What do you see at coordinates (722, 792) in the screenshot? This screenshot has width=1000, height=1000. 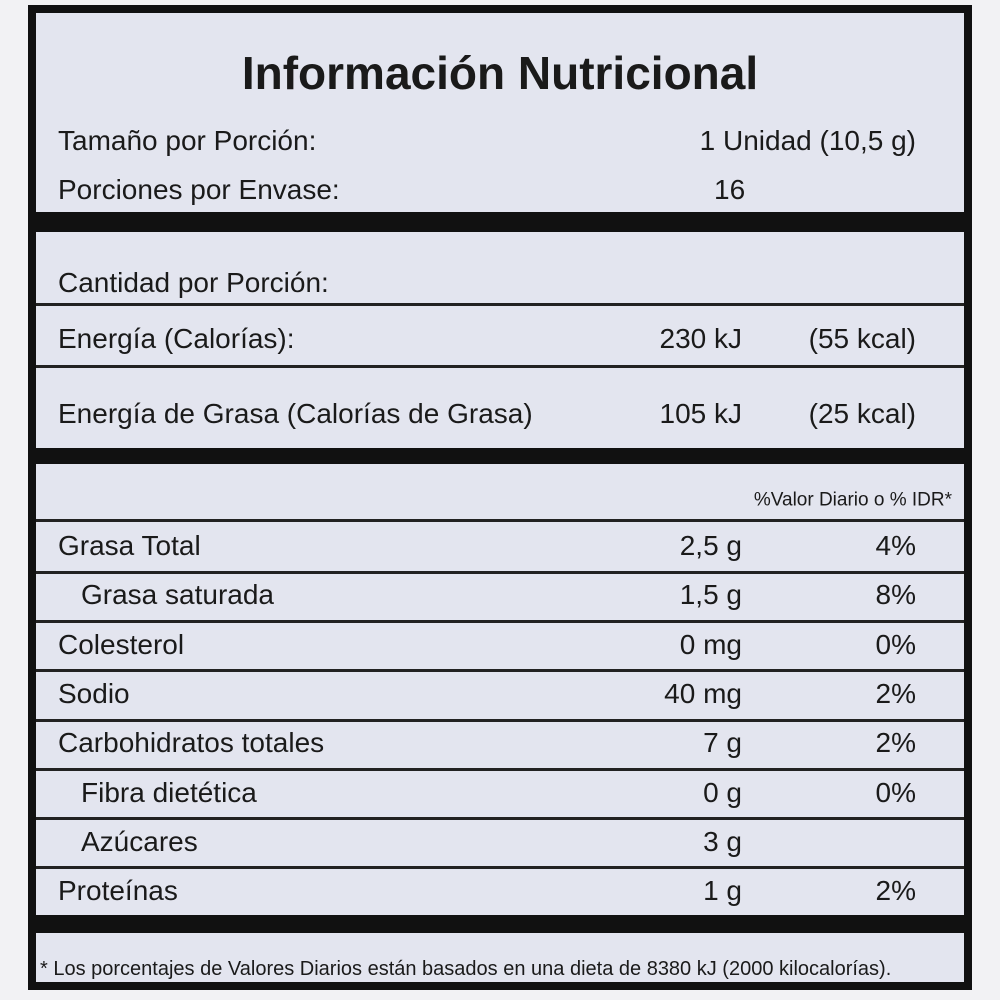 I see `nutrient-amount: 0 g` at bounding box center [722, 792].